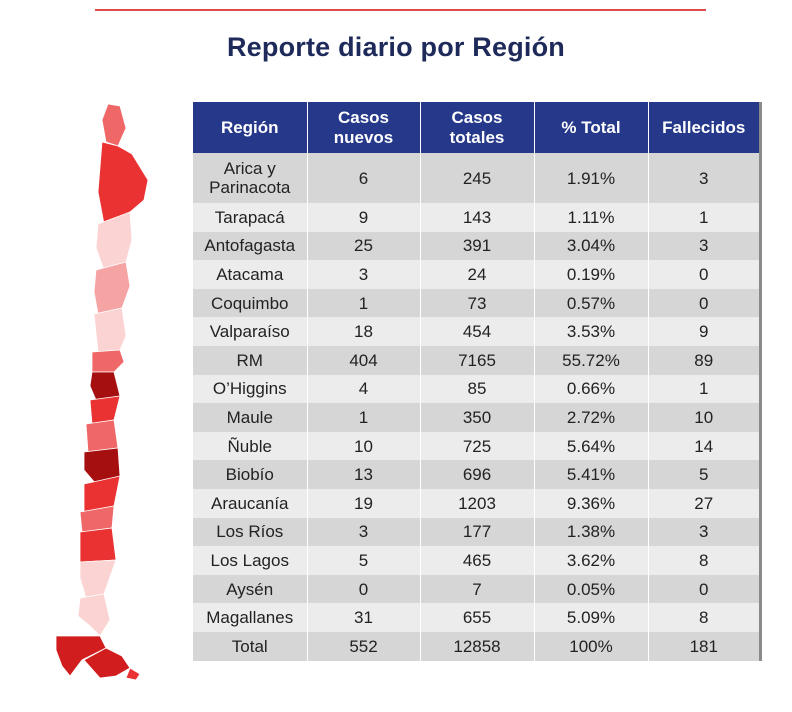 The width and height of the screenshot is (792, 712). I want to click on percent-total-cell: 0.57%, so click(591, 303).